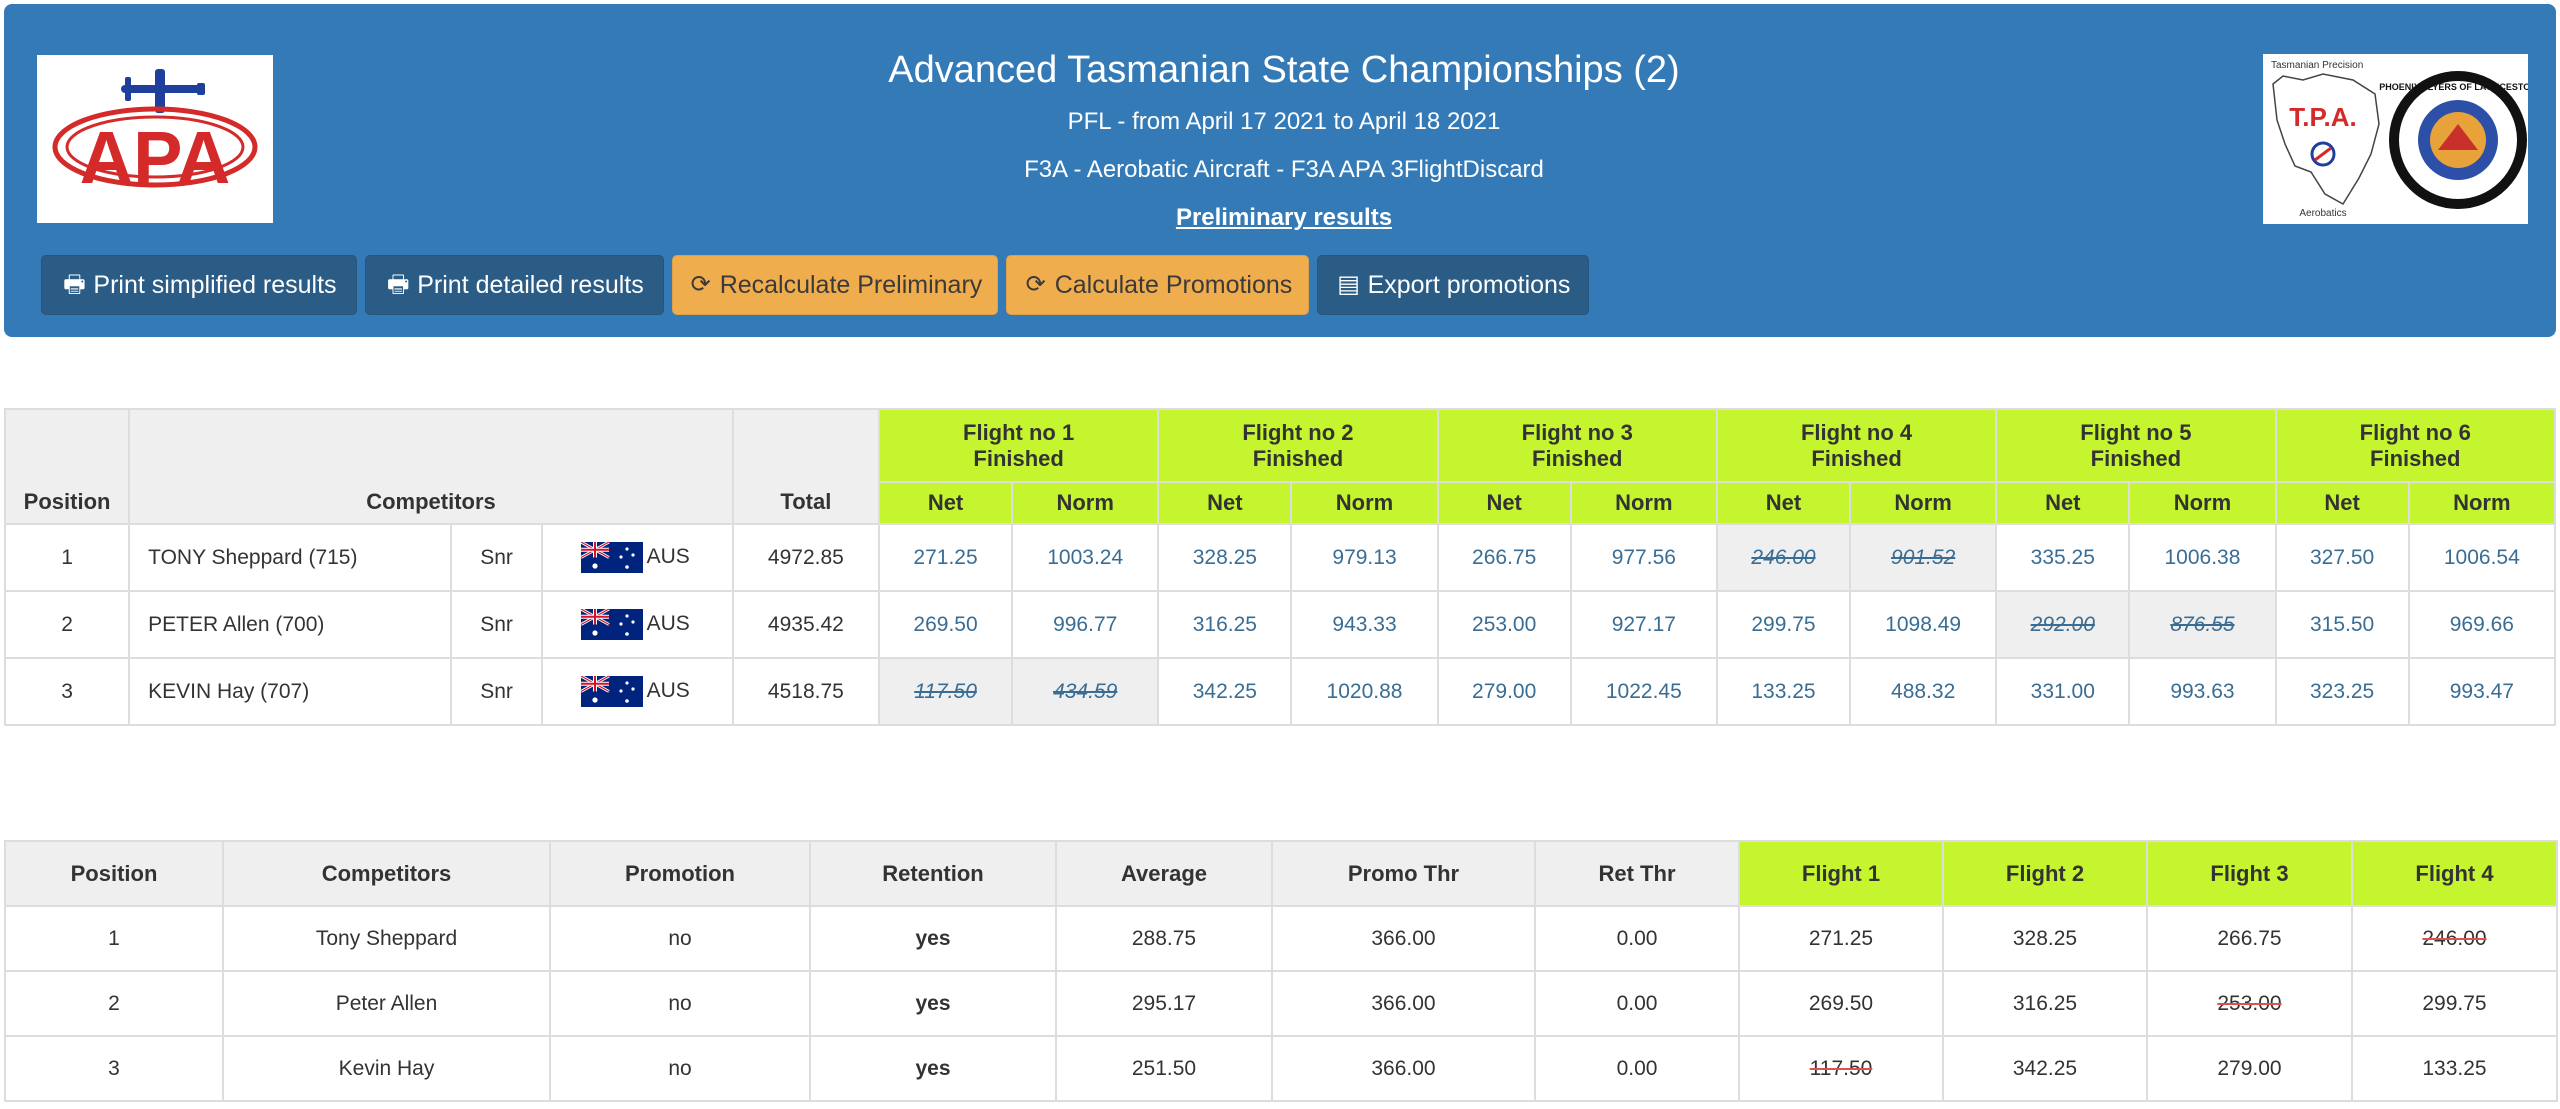  I want to click on total-header: Total, so click(805, 466).